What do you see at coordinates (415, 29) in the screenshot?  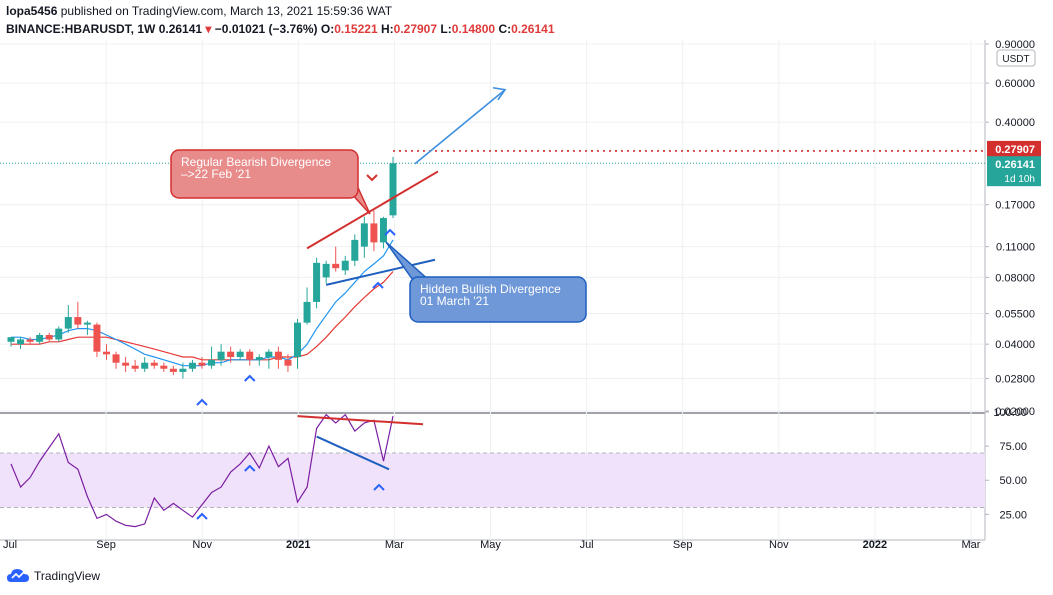 I see `high-value: 0.27907` at bounding box center [415, 29].